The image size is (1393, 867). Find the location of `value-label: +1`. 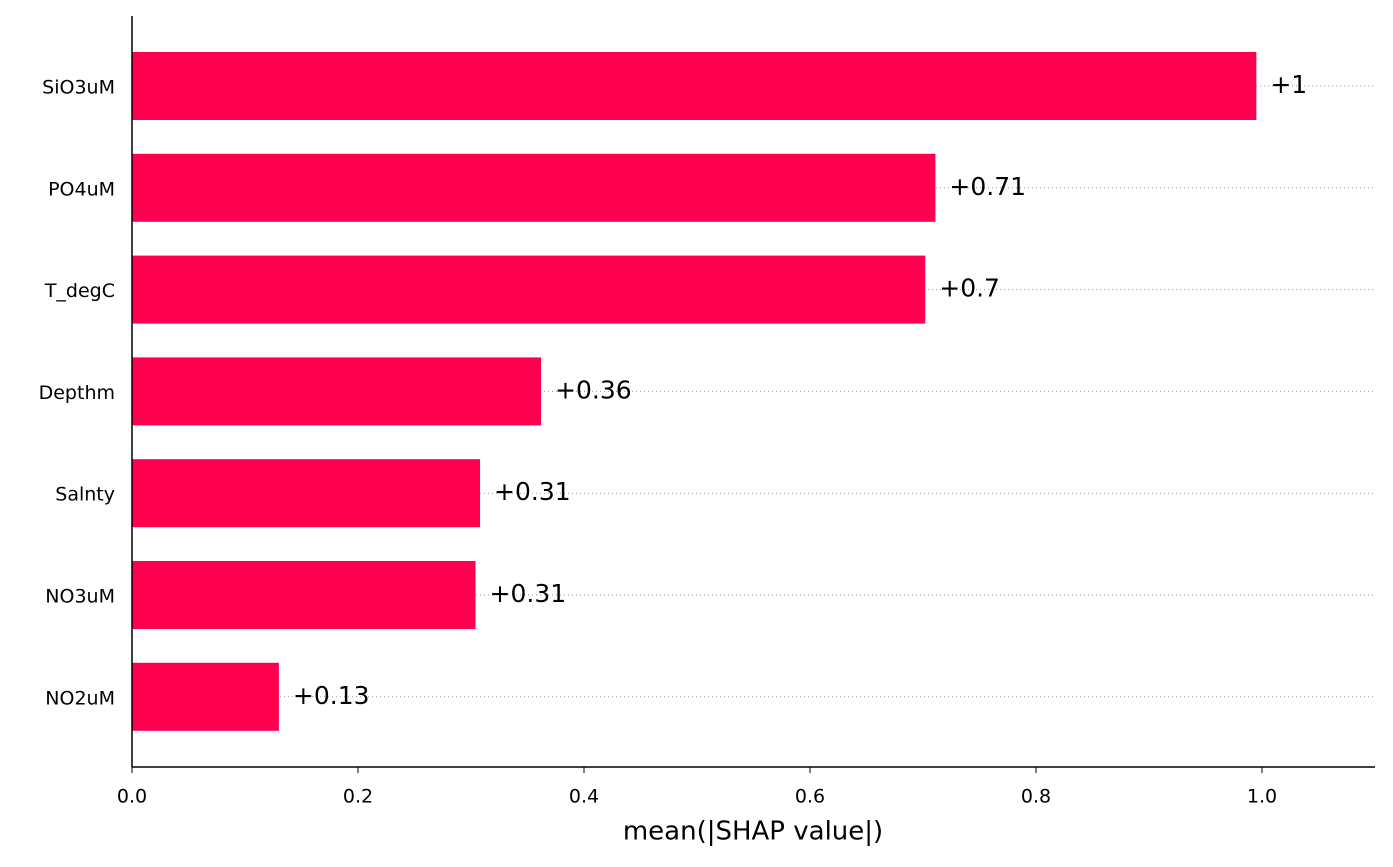

value-label: +1 is located at coordinates (1288, 84).